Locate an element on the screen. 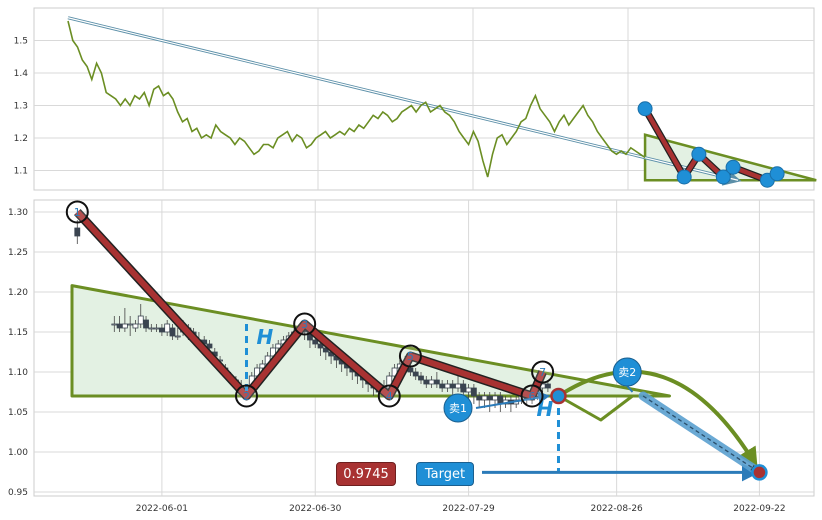 Image resolution: width=822 pixels, height=520 pixels. bottom-x-tick-label: 2022-06-01 is located at coordinates (162, 509).